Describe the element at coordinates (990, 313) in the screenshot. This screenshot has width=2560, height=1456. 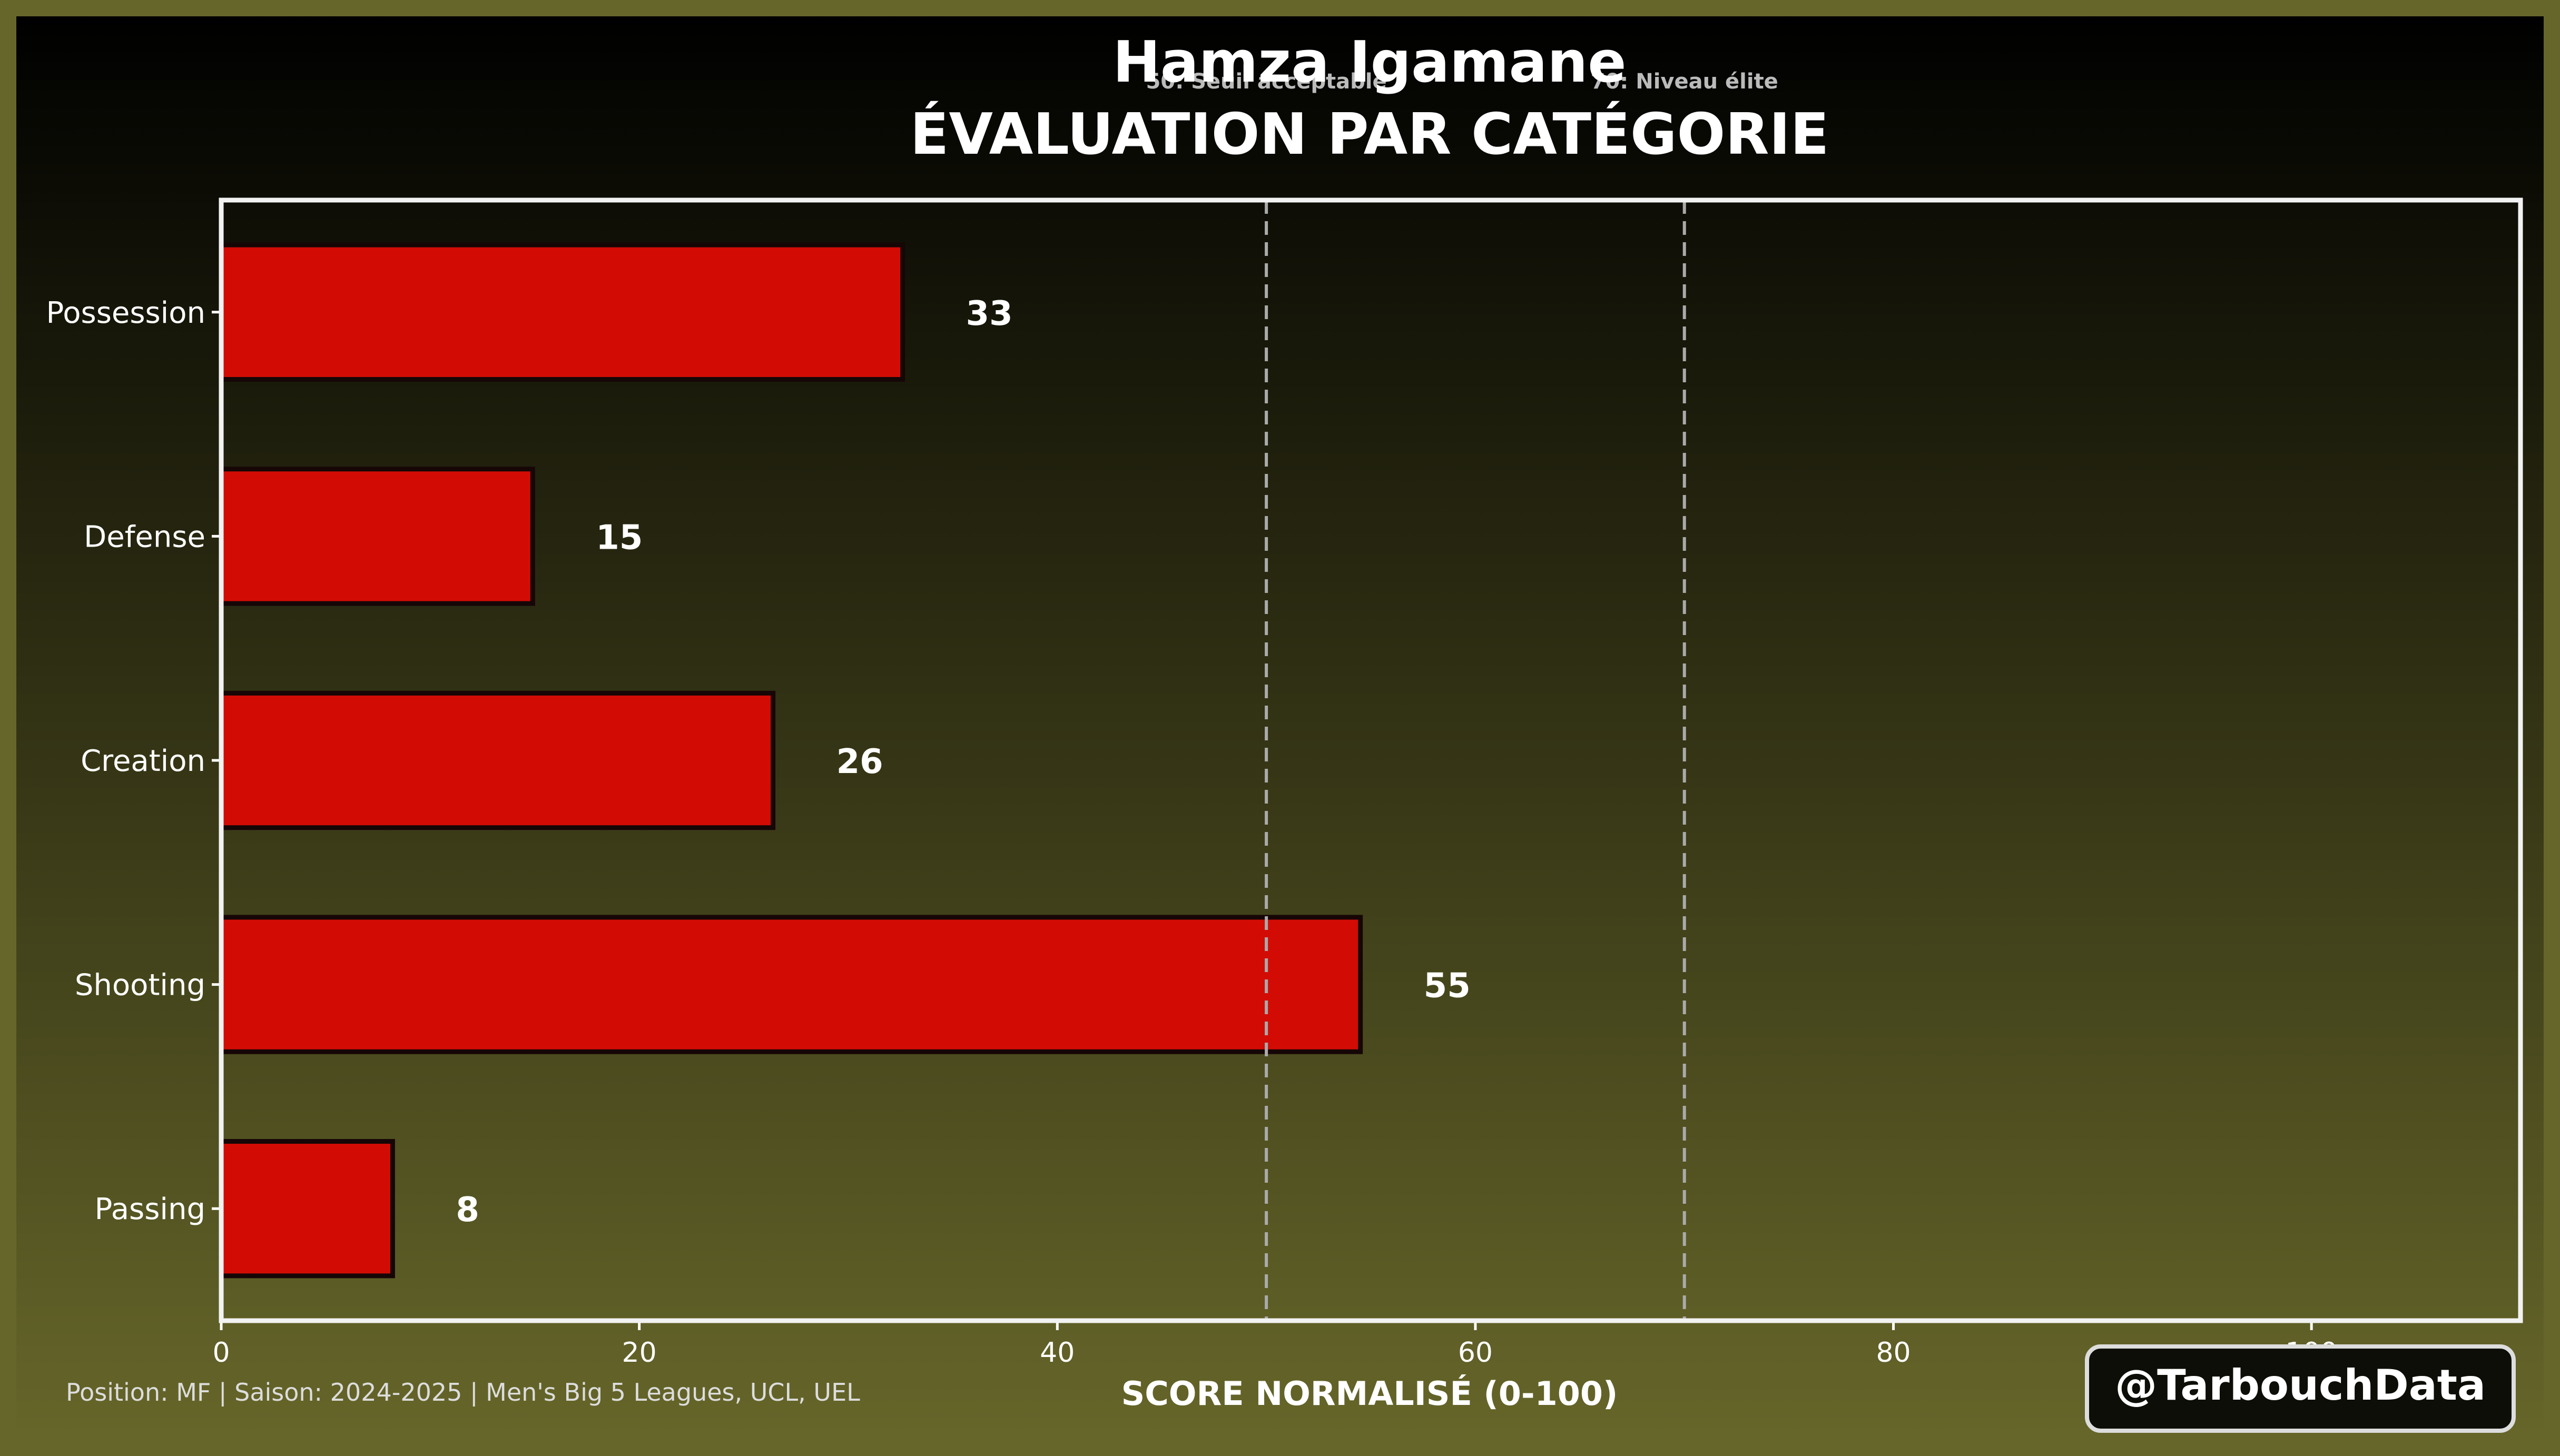
I see `value-label-possession: 33` at that location.